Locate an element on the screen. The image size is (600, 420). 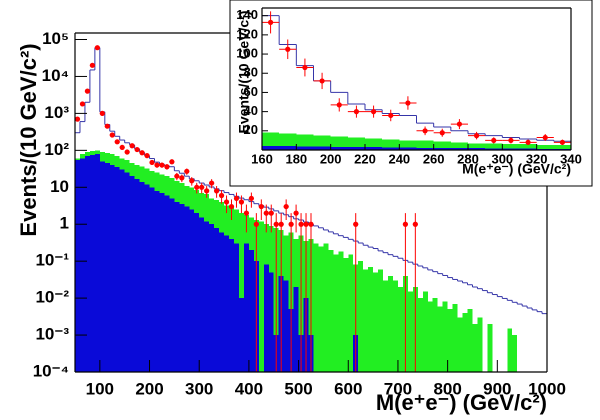
y-tick-label: 10⁵ is located at coordinates (55, 38).